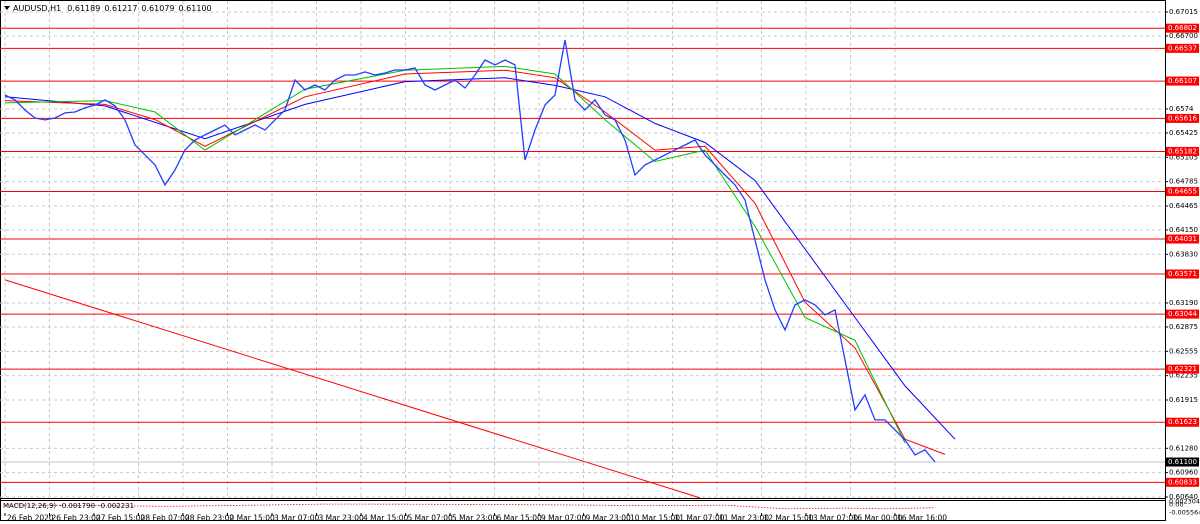 The width and height of the screenshot is (1200, 524). I want to click on y-tick-label: 0.65425, so click(1183, 133).